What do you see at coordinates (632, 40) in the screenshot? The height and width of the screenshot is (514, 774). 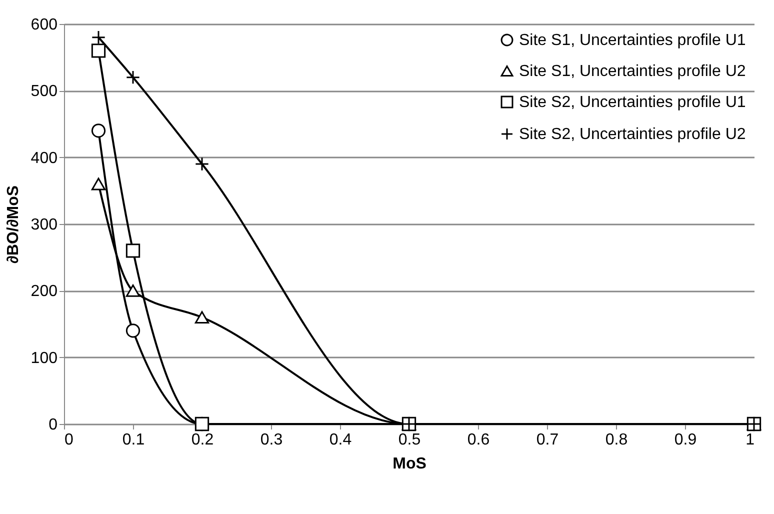 I see `legend-label: Site S1, Uncertainties profile U1` at bounding box center [632, 40].